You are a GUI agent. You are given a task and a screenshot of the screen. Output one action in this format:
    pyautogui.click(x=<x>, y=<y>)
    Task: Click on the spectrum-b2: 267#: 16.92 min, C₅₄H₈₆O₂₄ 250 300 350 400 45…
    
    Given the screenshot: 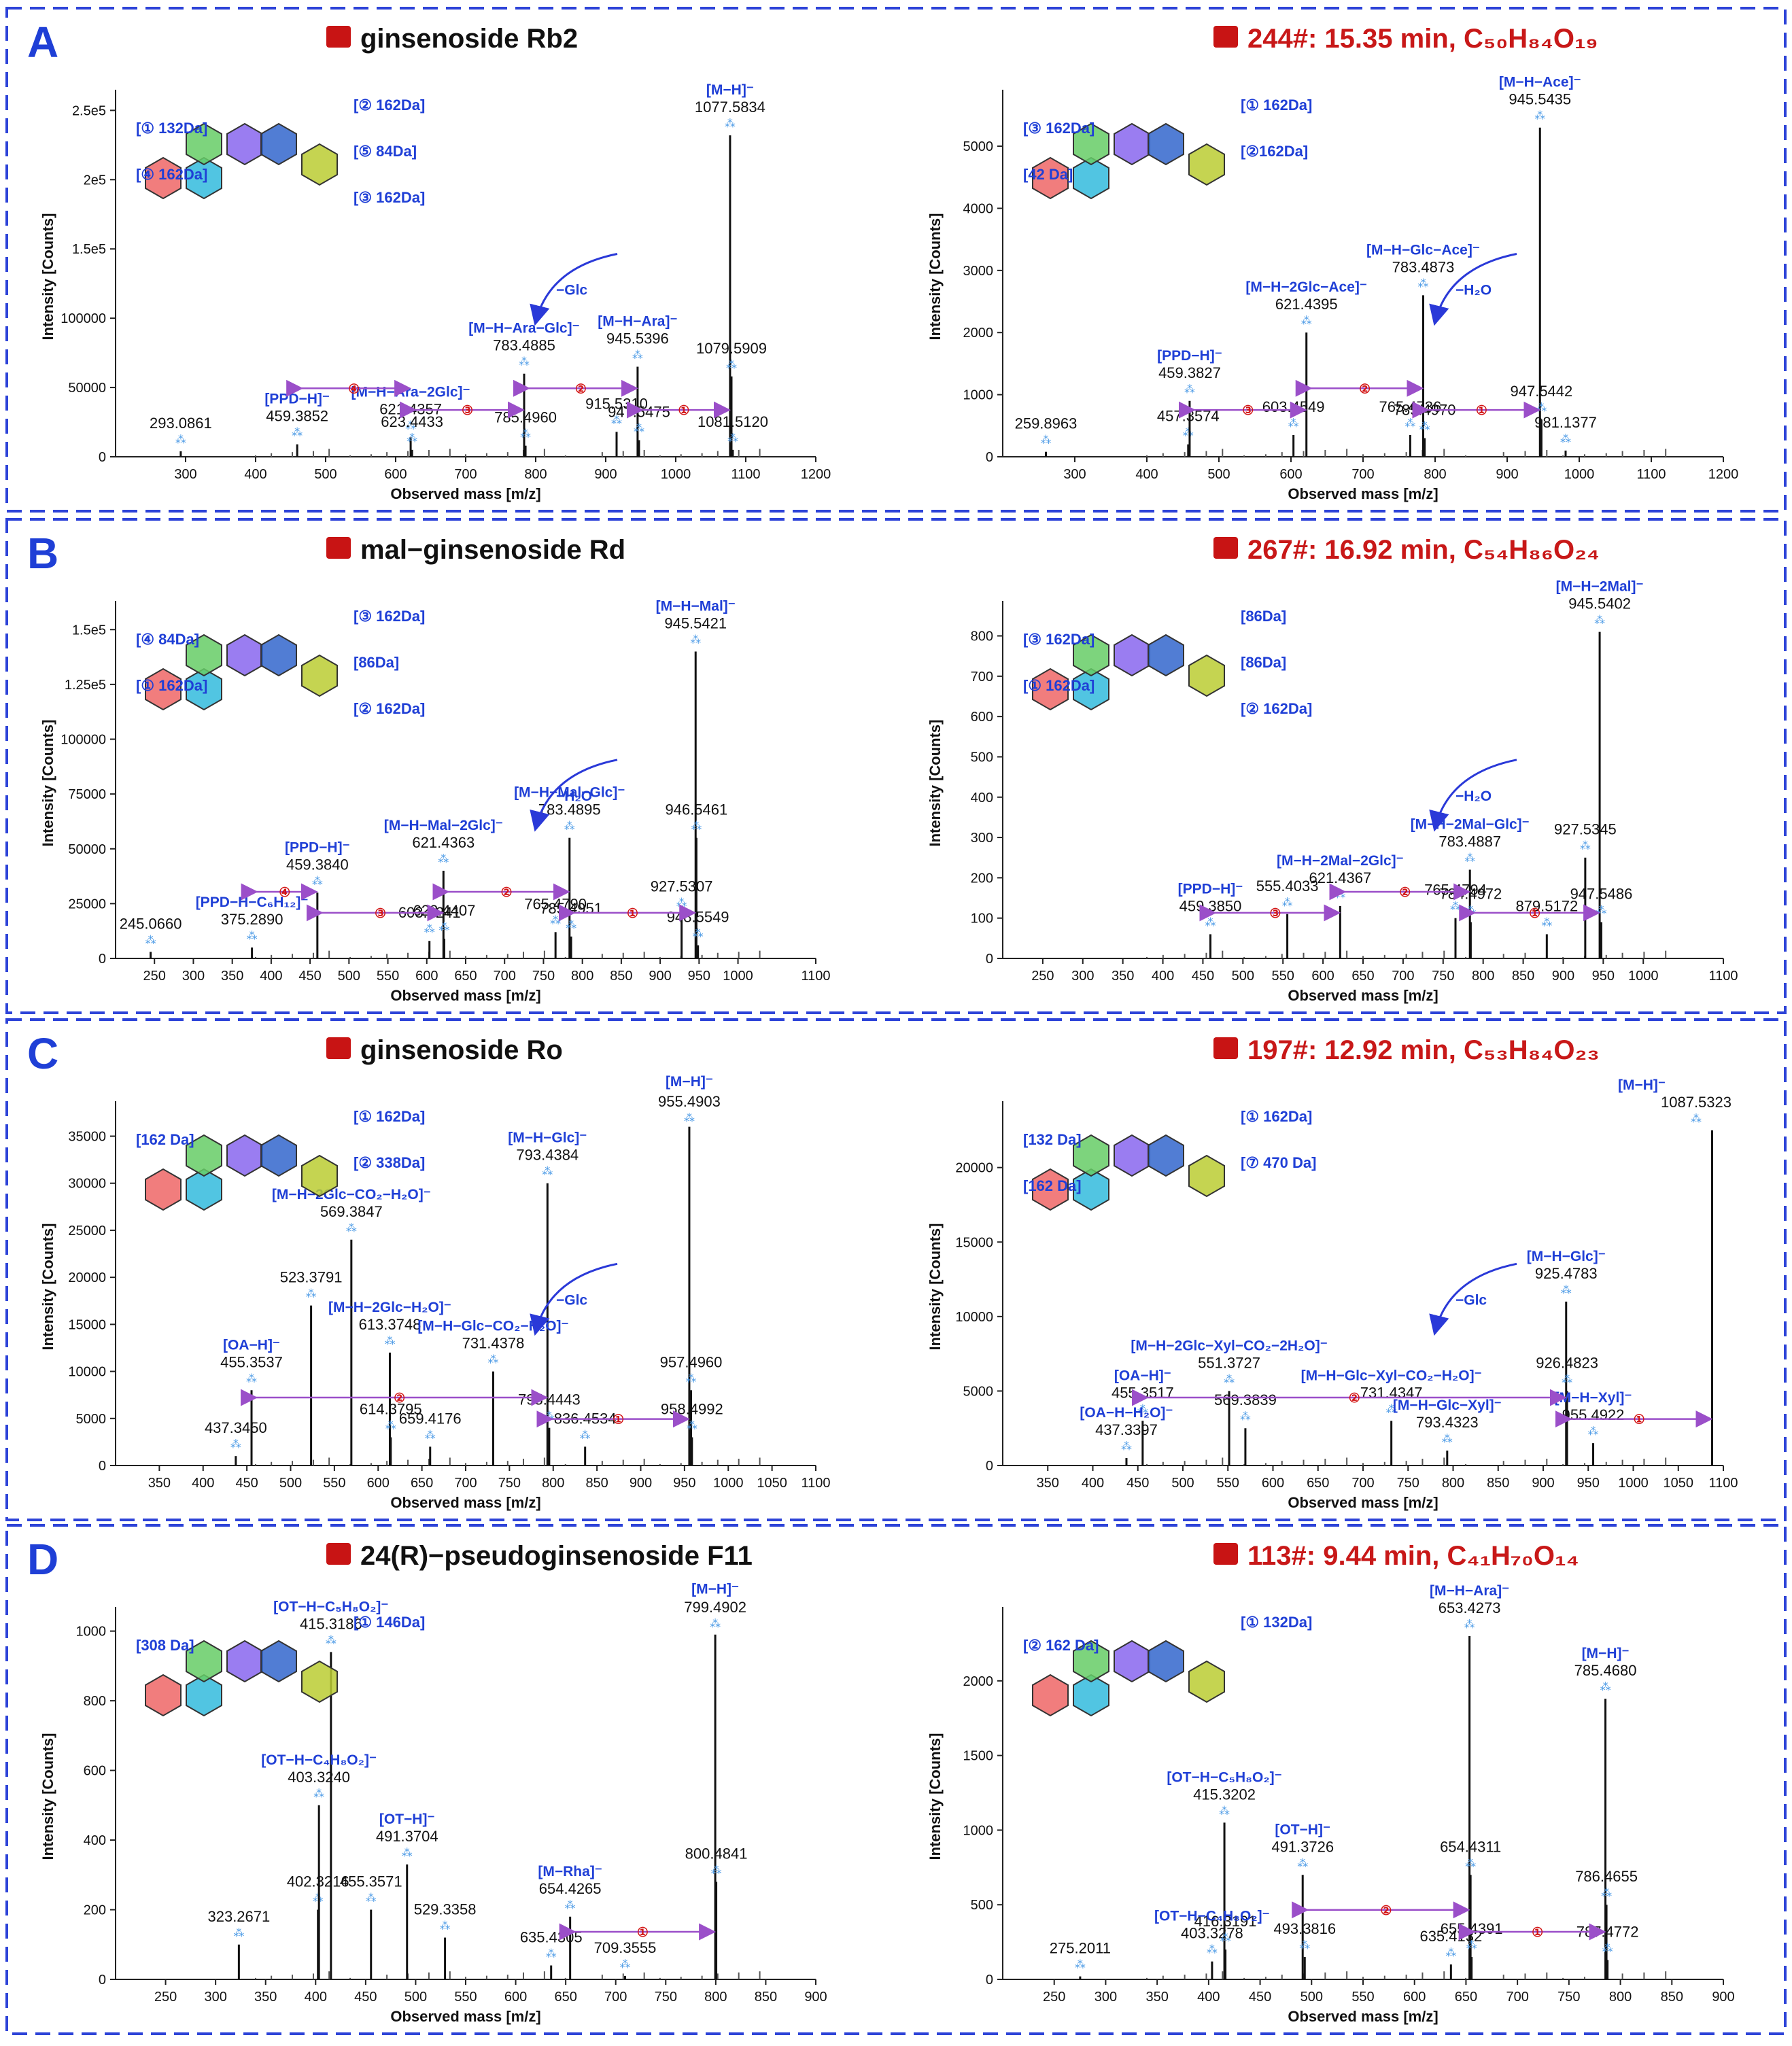 What is the action you would take?
    pyautogui.click(x=1332, y=769)
    